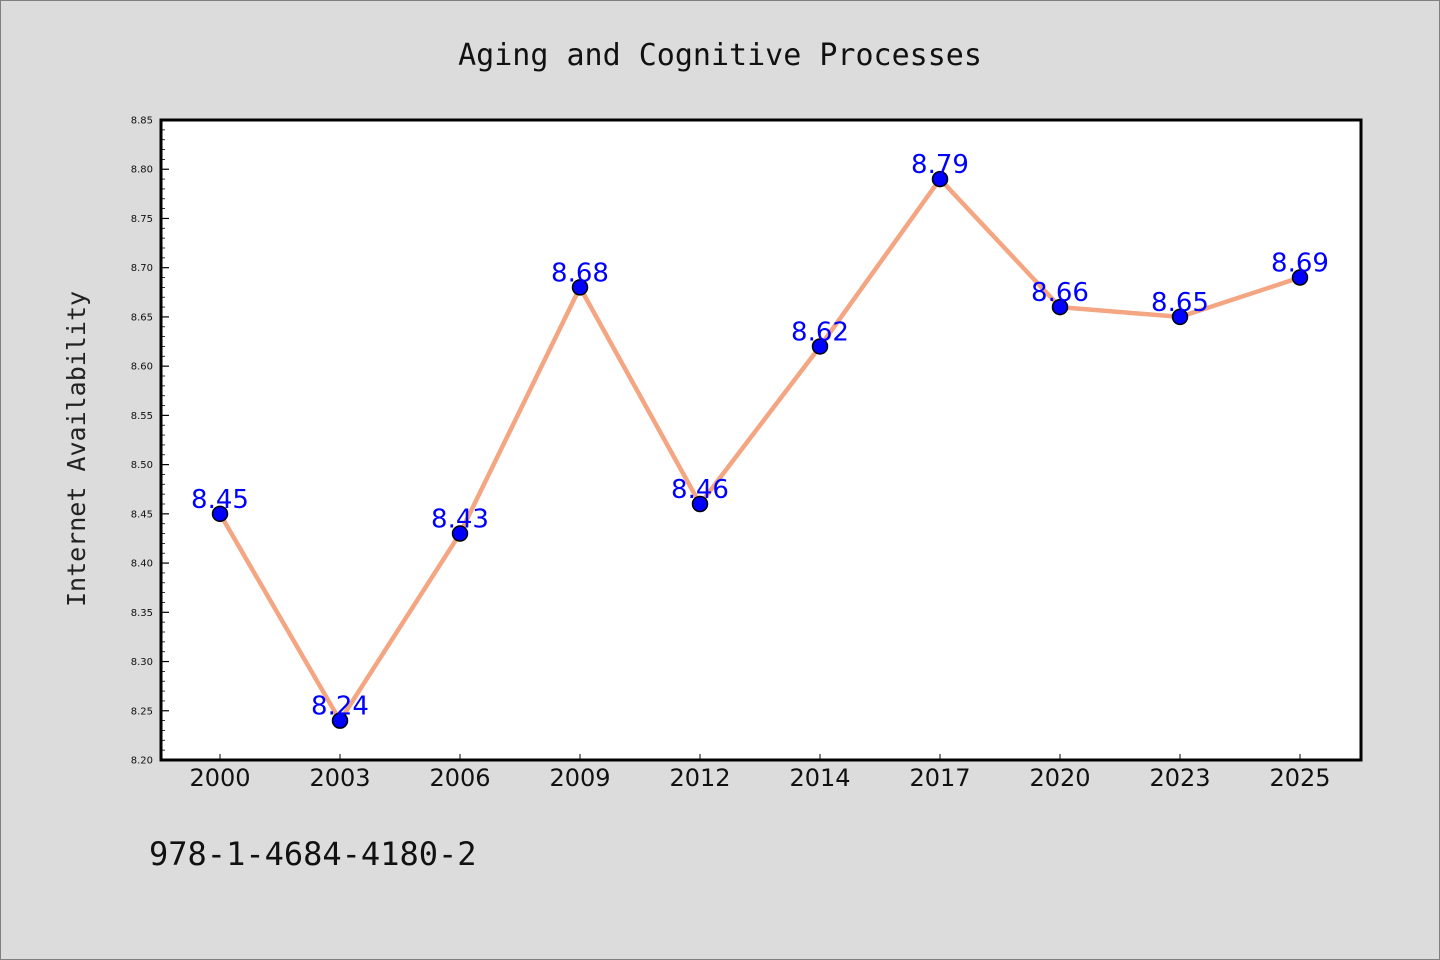  I want to click on x-tick-label: 2023, so click(1179, 778).